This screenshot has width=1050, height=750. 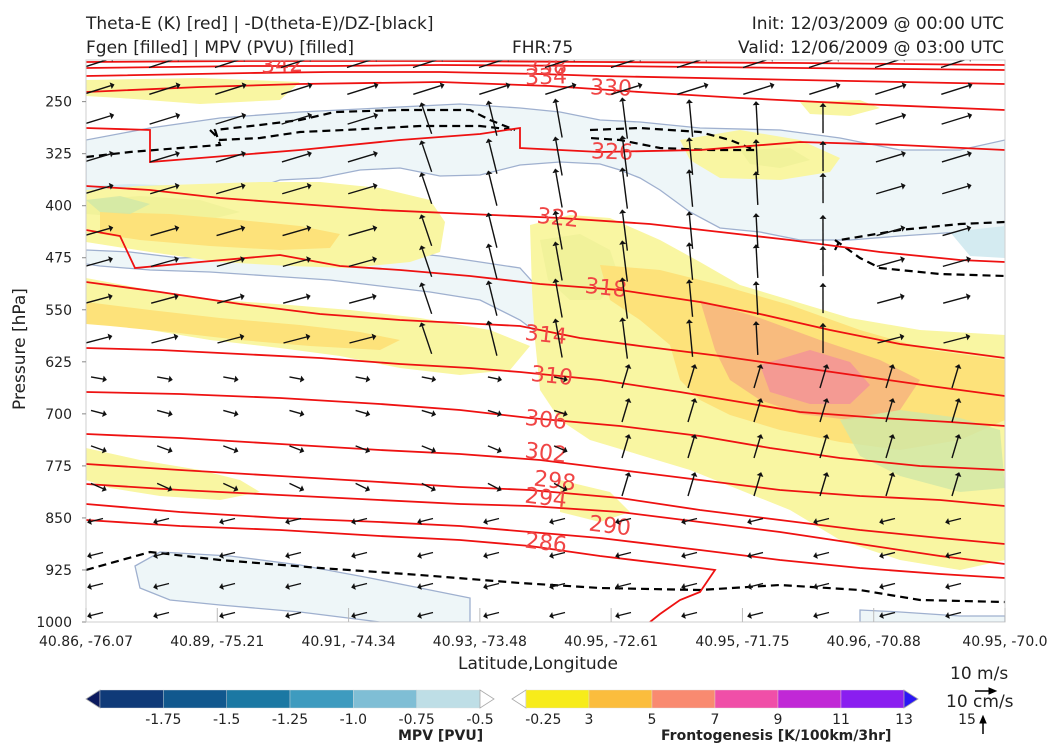 I want to click on theta-e-label: 302, so click(x=545, y=454).